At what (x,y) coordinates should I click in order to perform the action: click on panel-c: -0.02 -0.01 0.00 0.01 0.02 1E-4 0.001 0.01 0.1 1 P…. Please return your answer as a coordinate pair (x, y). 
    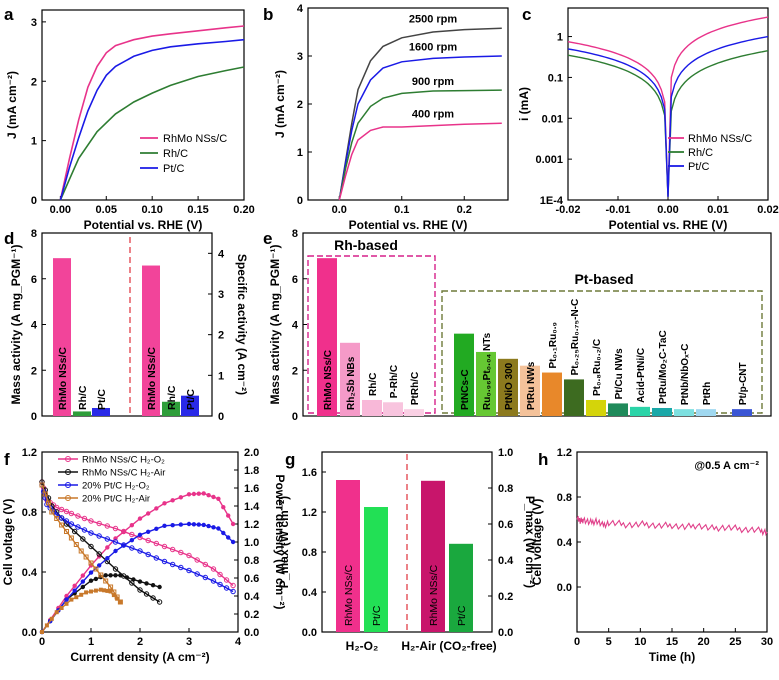
    Looking at the image, I should click on (648, 118).